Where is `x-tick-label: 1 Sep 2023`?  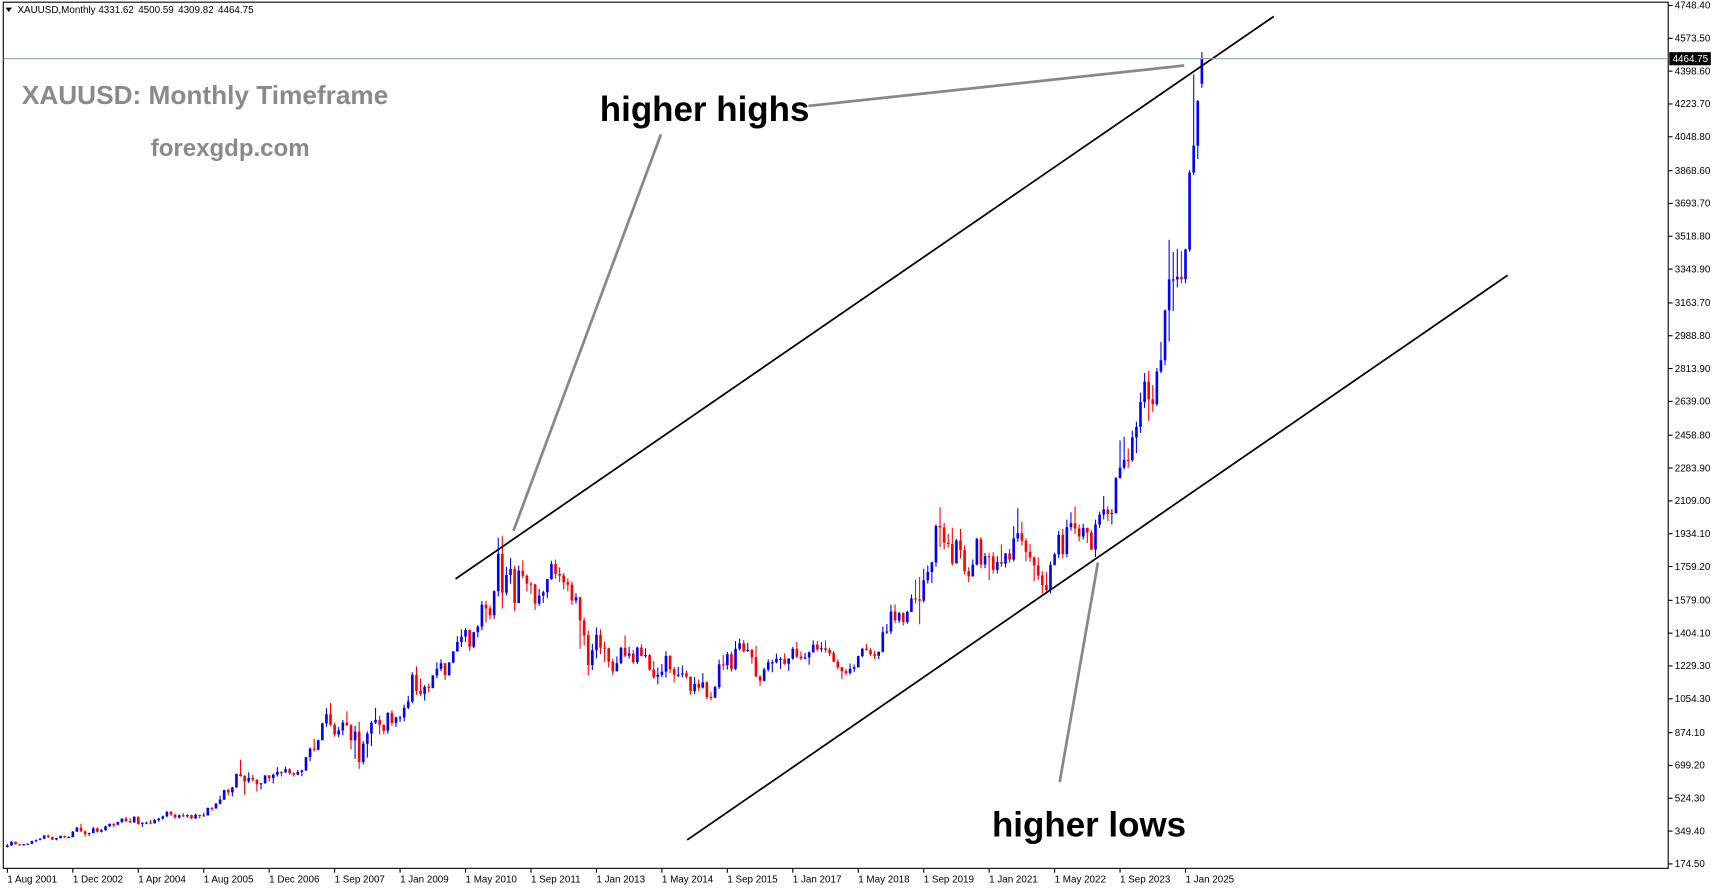
x-tick-label: 1 Sep 2023 is located at coordinates (1145, 880).